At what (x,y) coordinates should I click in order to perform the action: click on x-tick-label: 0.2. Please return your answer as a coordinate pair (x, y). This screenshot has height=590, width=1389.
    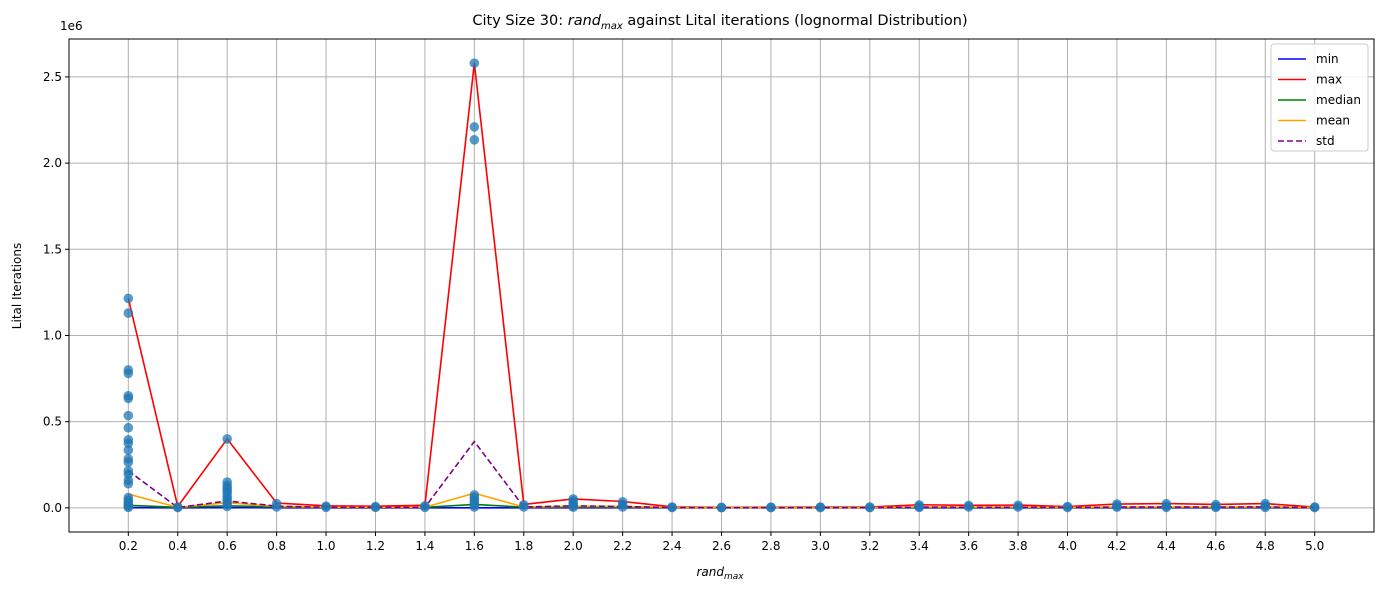
    Looking at the image, I should click on (128, 546).